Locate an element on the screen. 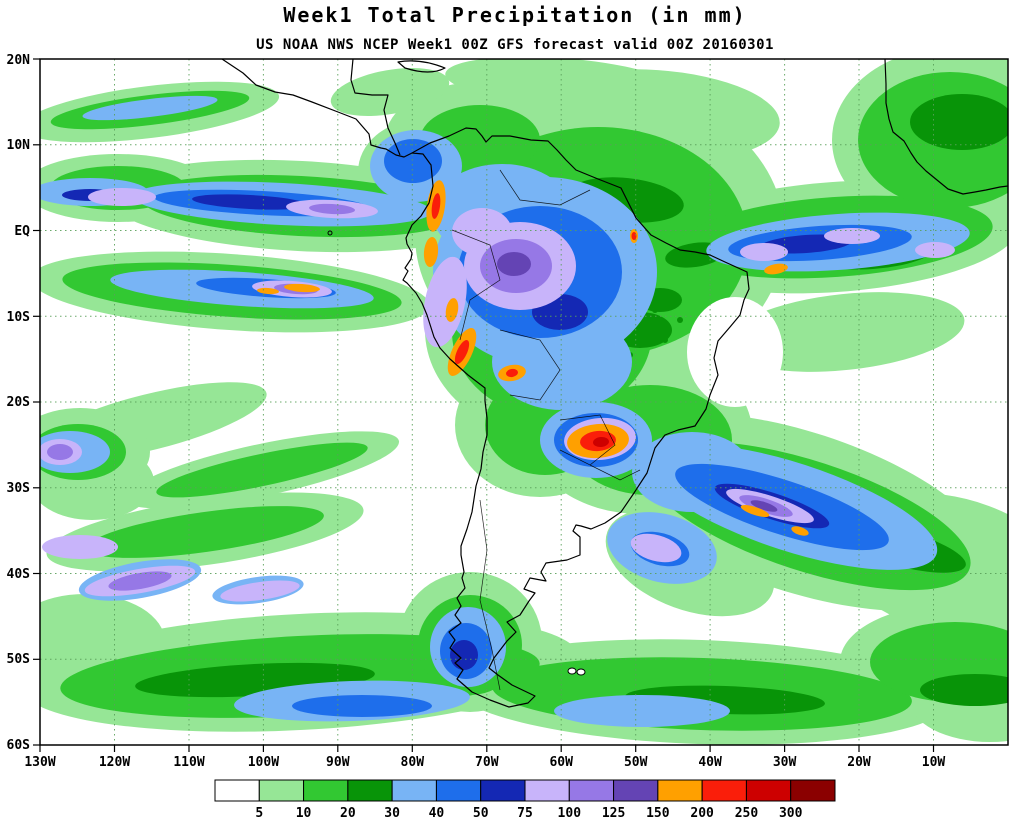  lat-tick-label: EQ is located at coordinates (22, 231).